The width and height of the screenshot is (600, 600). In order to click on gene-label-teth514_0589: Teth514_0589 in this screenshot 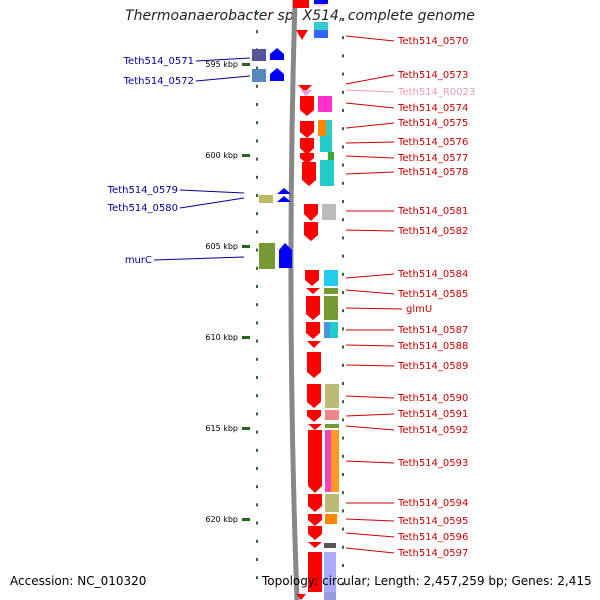, I will do `click(432, 366)`.